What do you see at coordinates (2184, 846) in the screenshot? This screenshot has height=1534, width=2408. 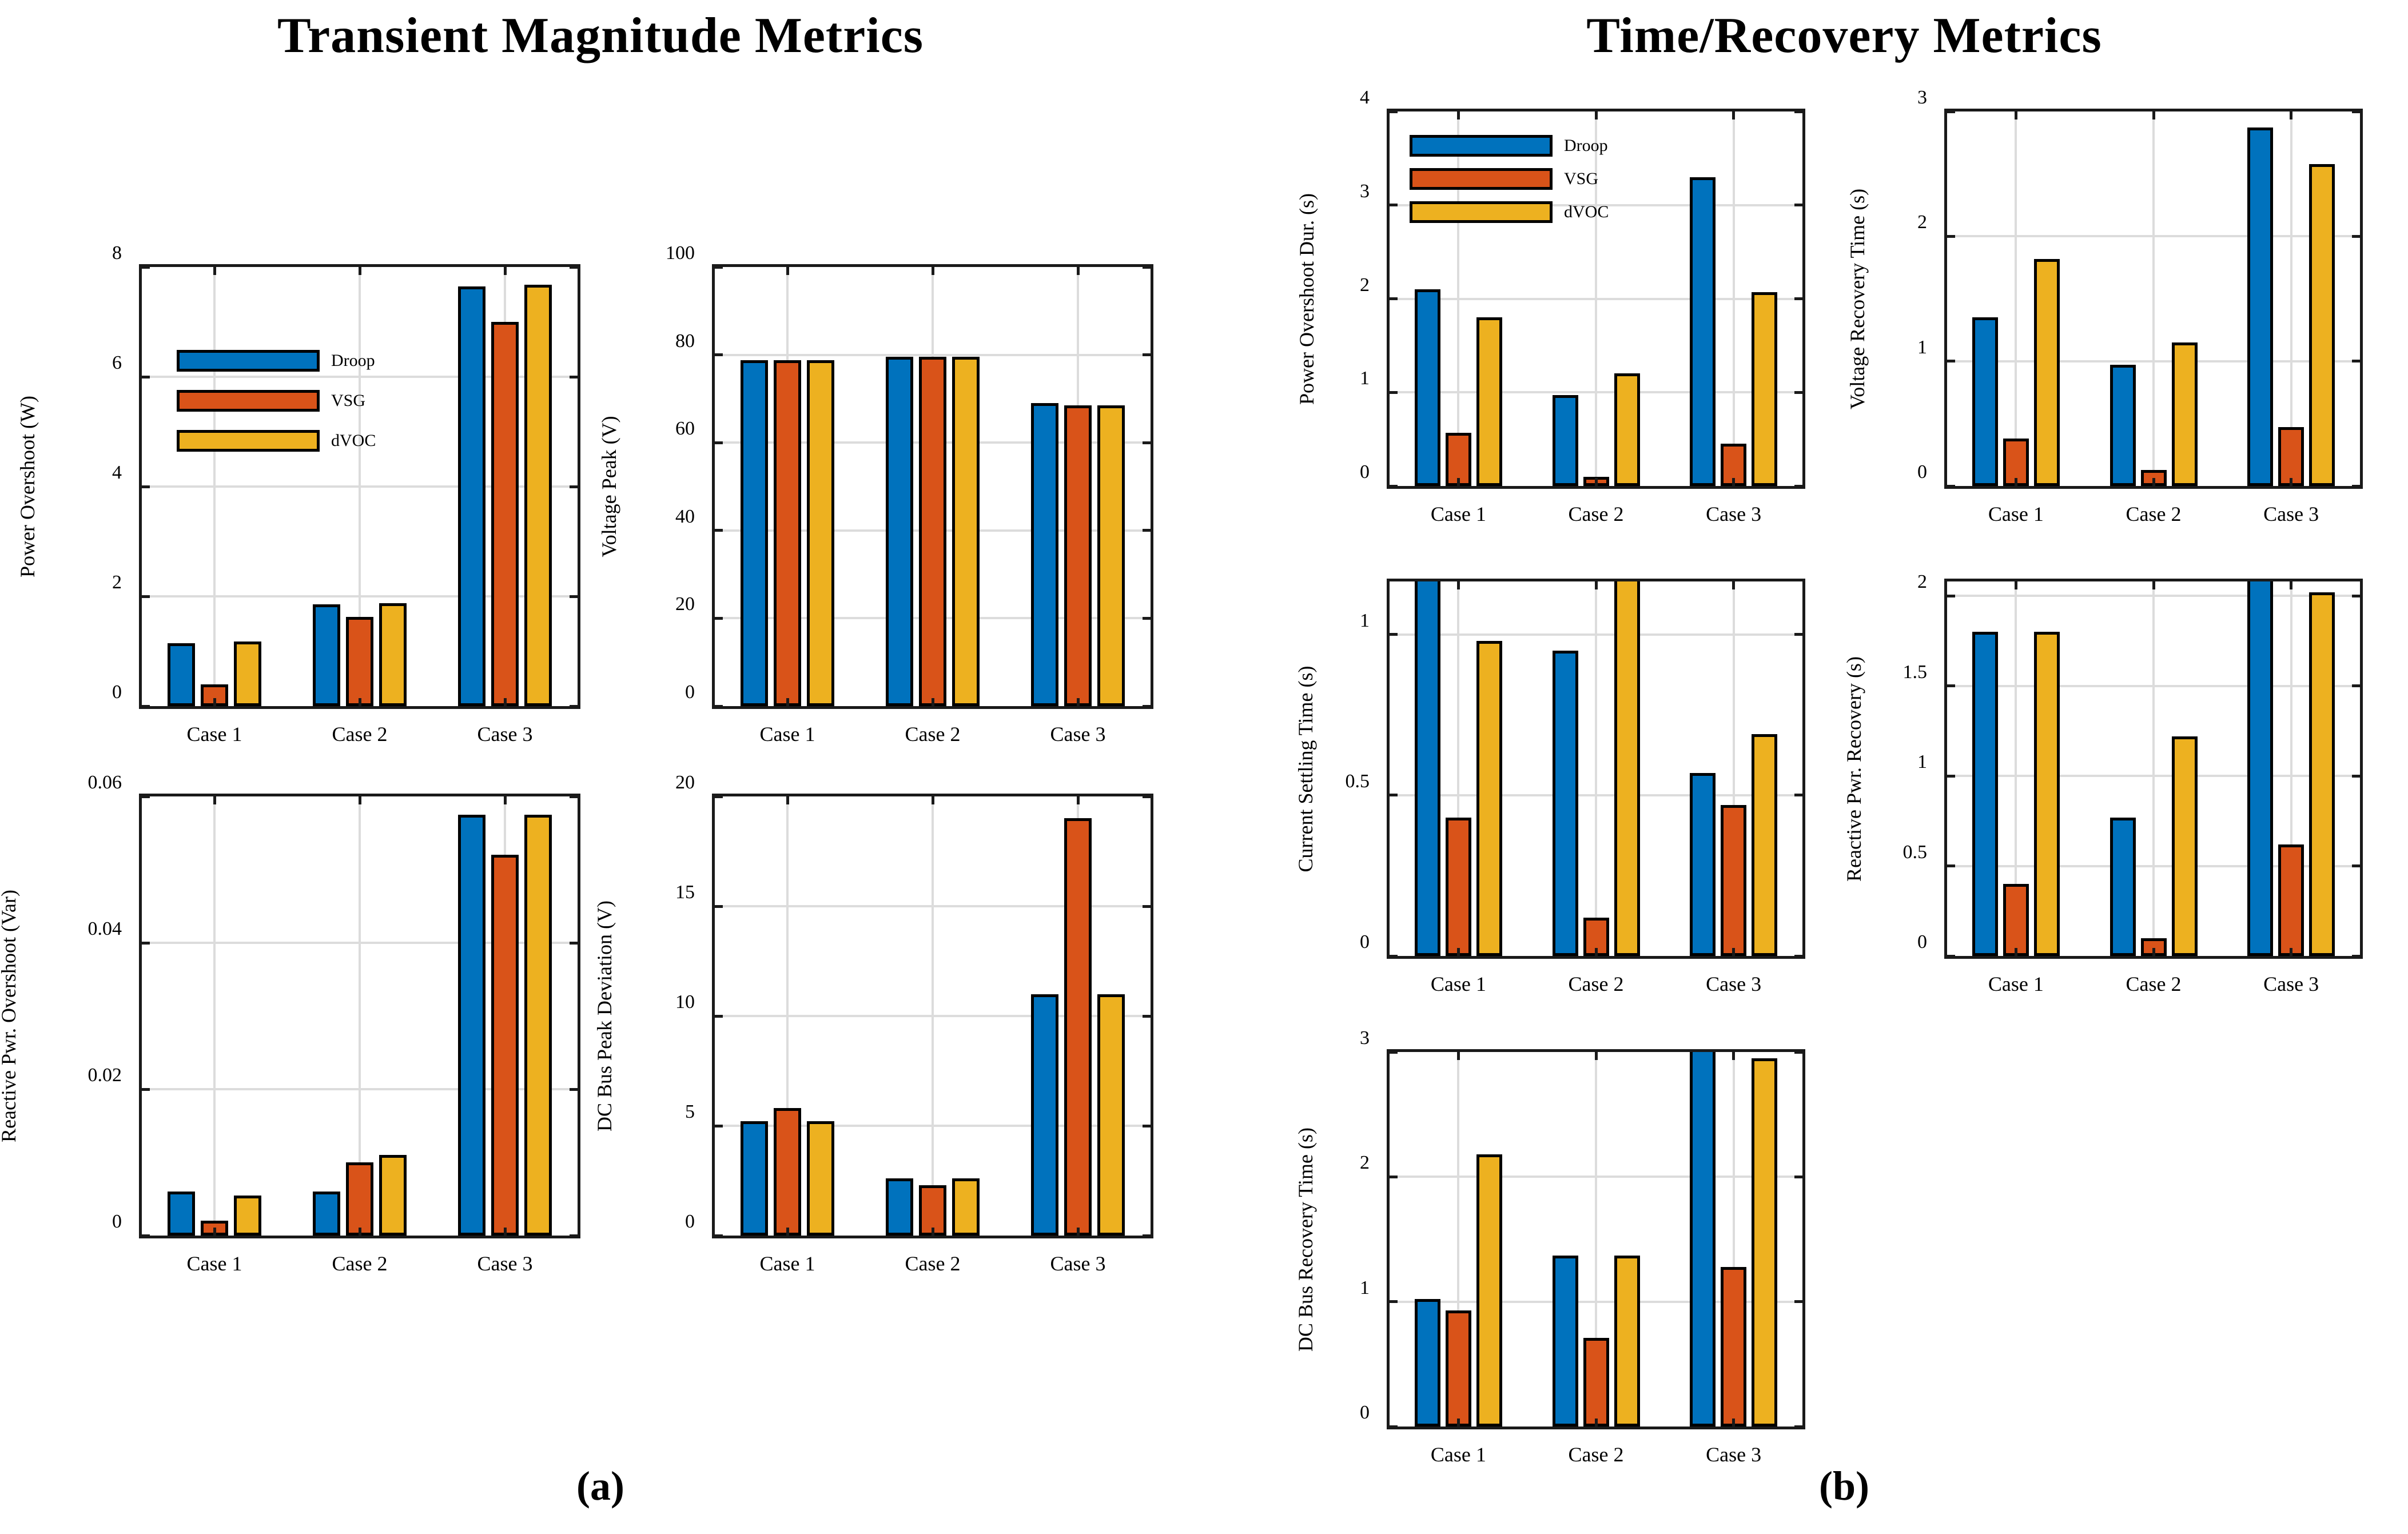 I see `bar-b4-case2-dvoc` at bounding box center [2184, 846].